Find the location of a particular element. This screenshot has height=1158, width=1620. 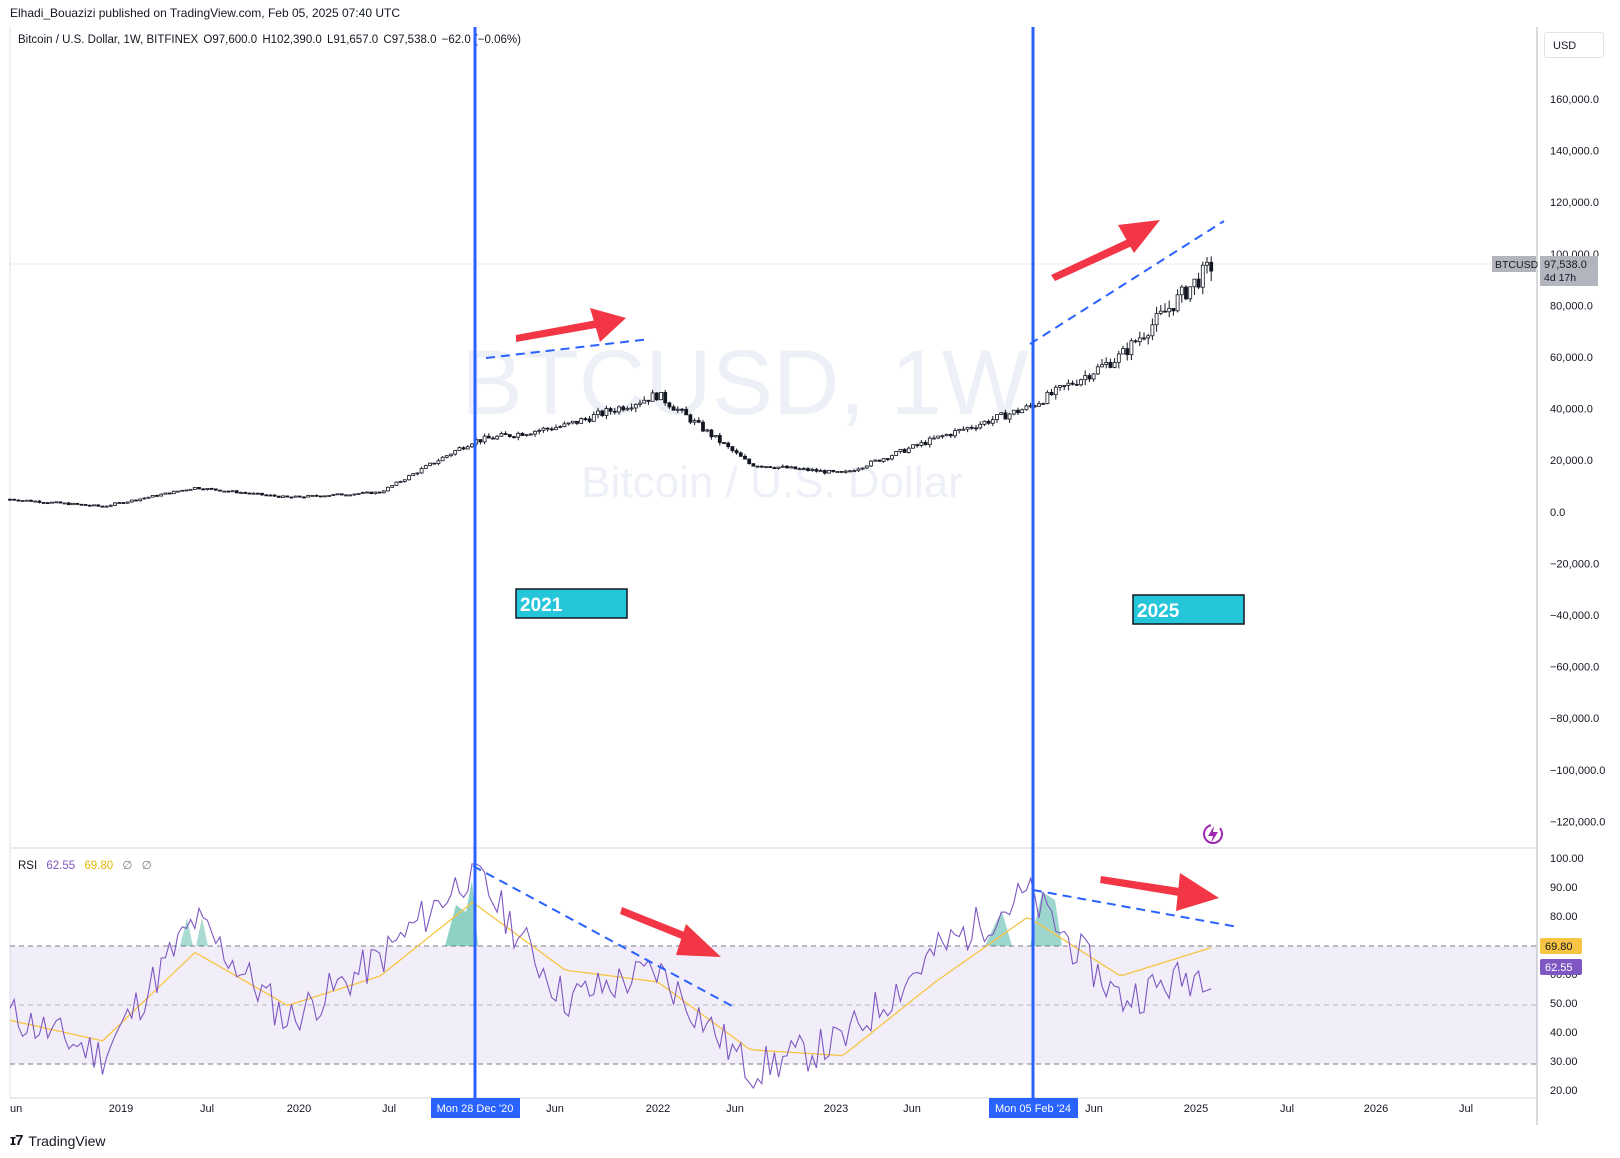

year-box-2021: 2021 is located at coordinates (571, 603).